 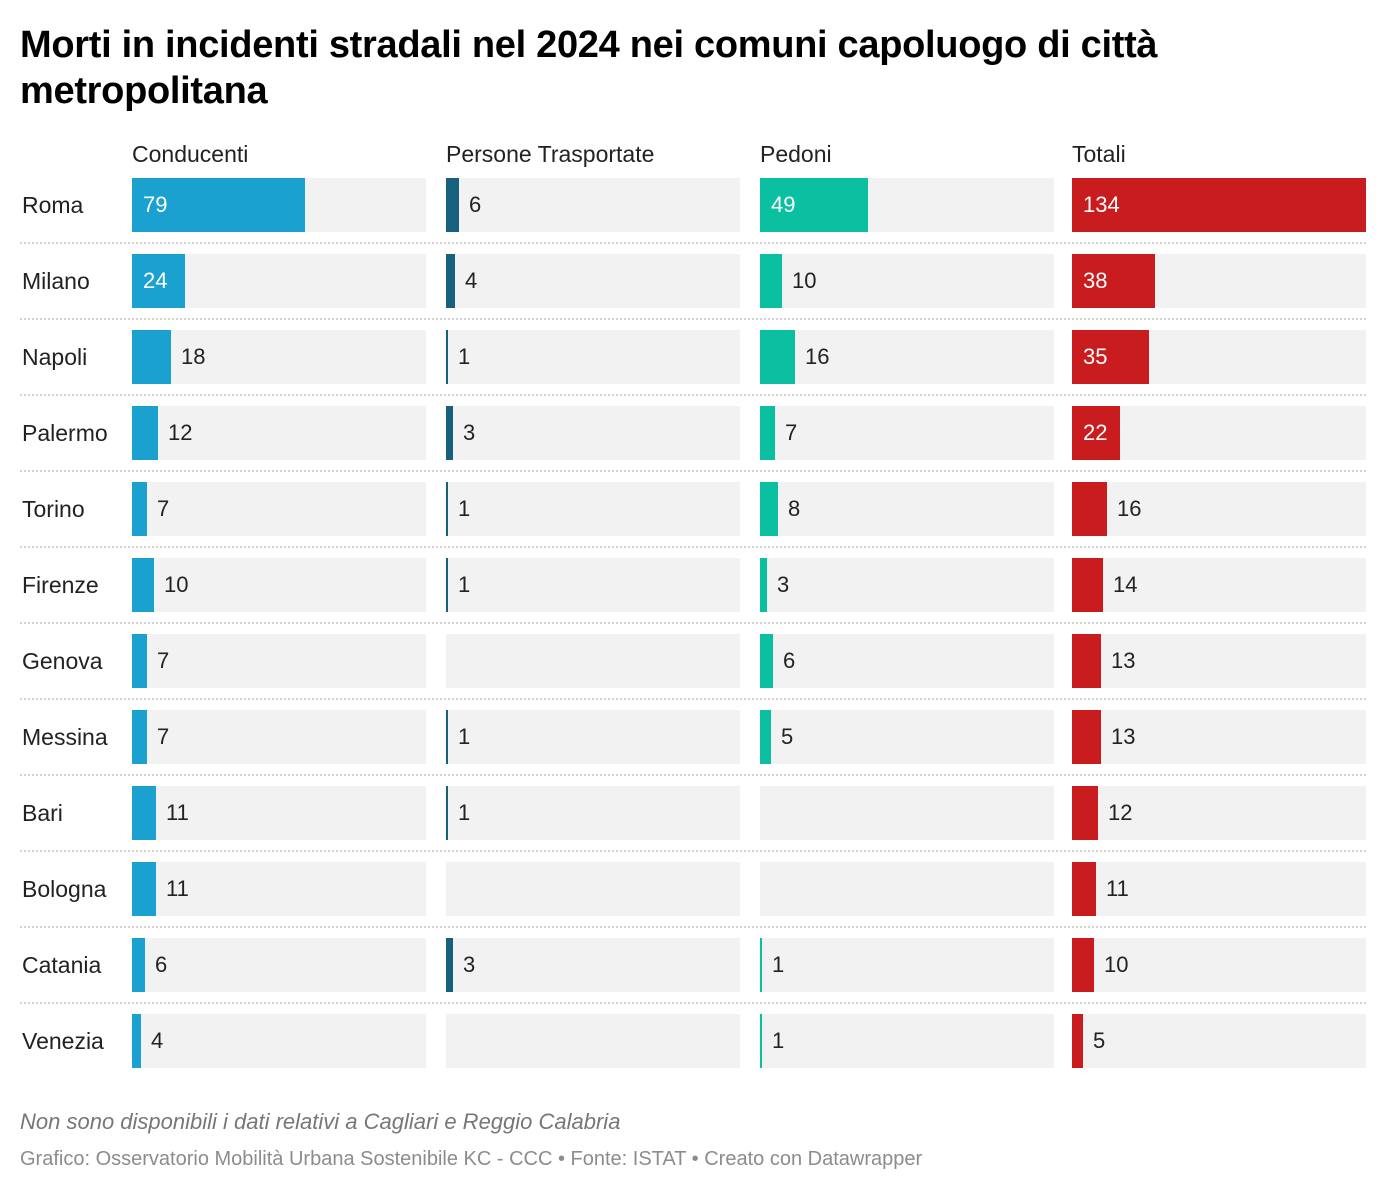 I want to click on bar-track: 3, so click(x=593, y=433).